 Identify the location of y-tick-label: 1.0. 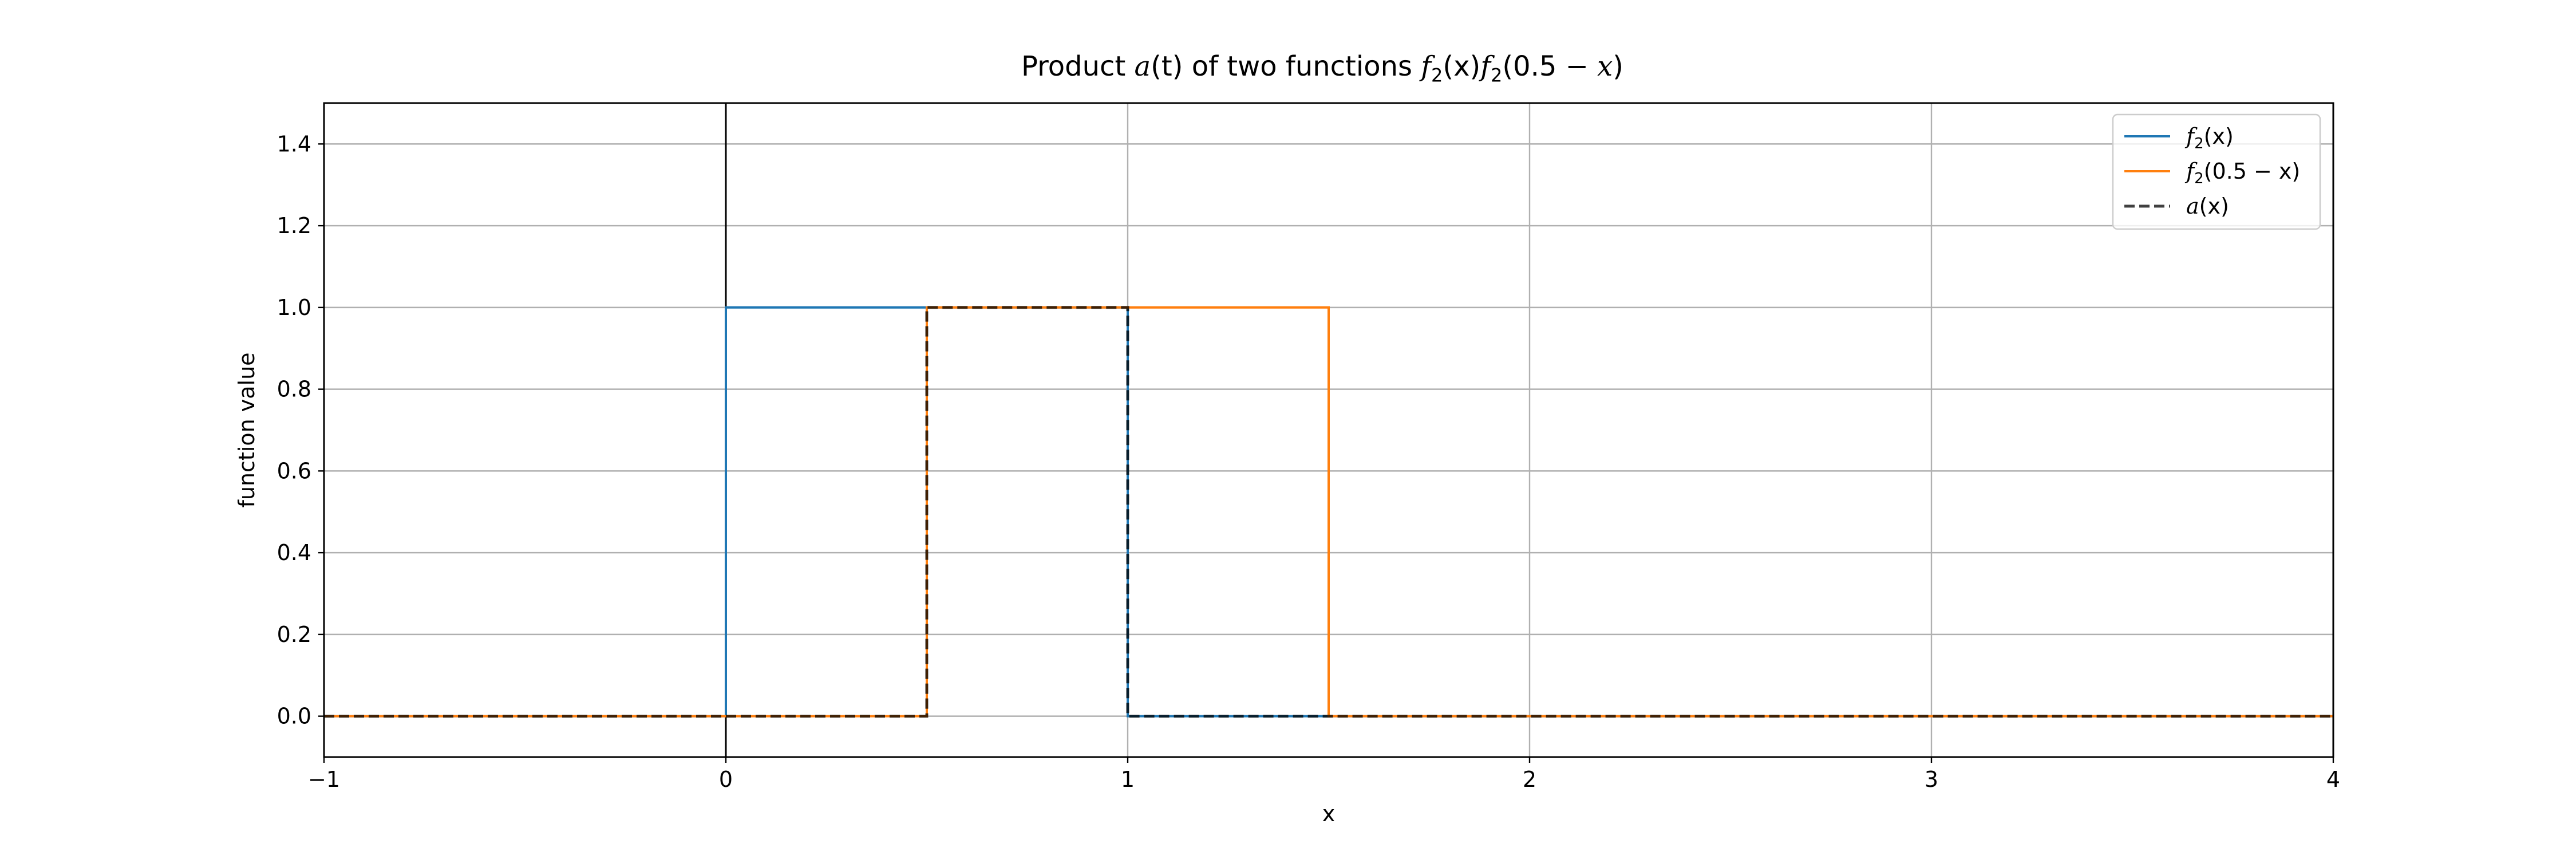
(294, 307).